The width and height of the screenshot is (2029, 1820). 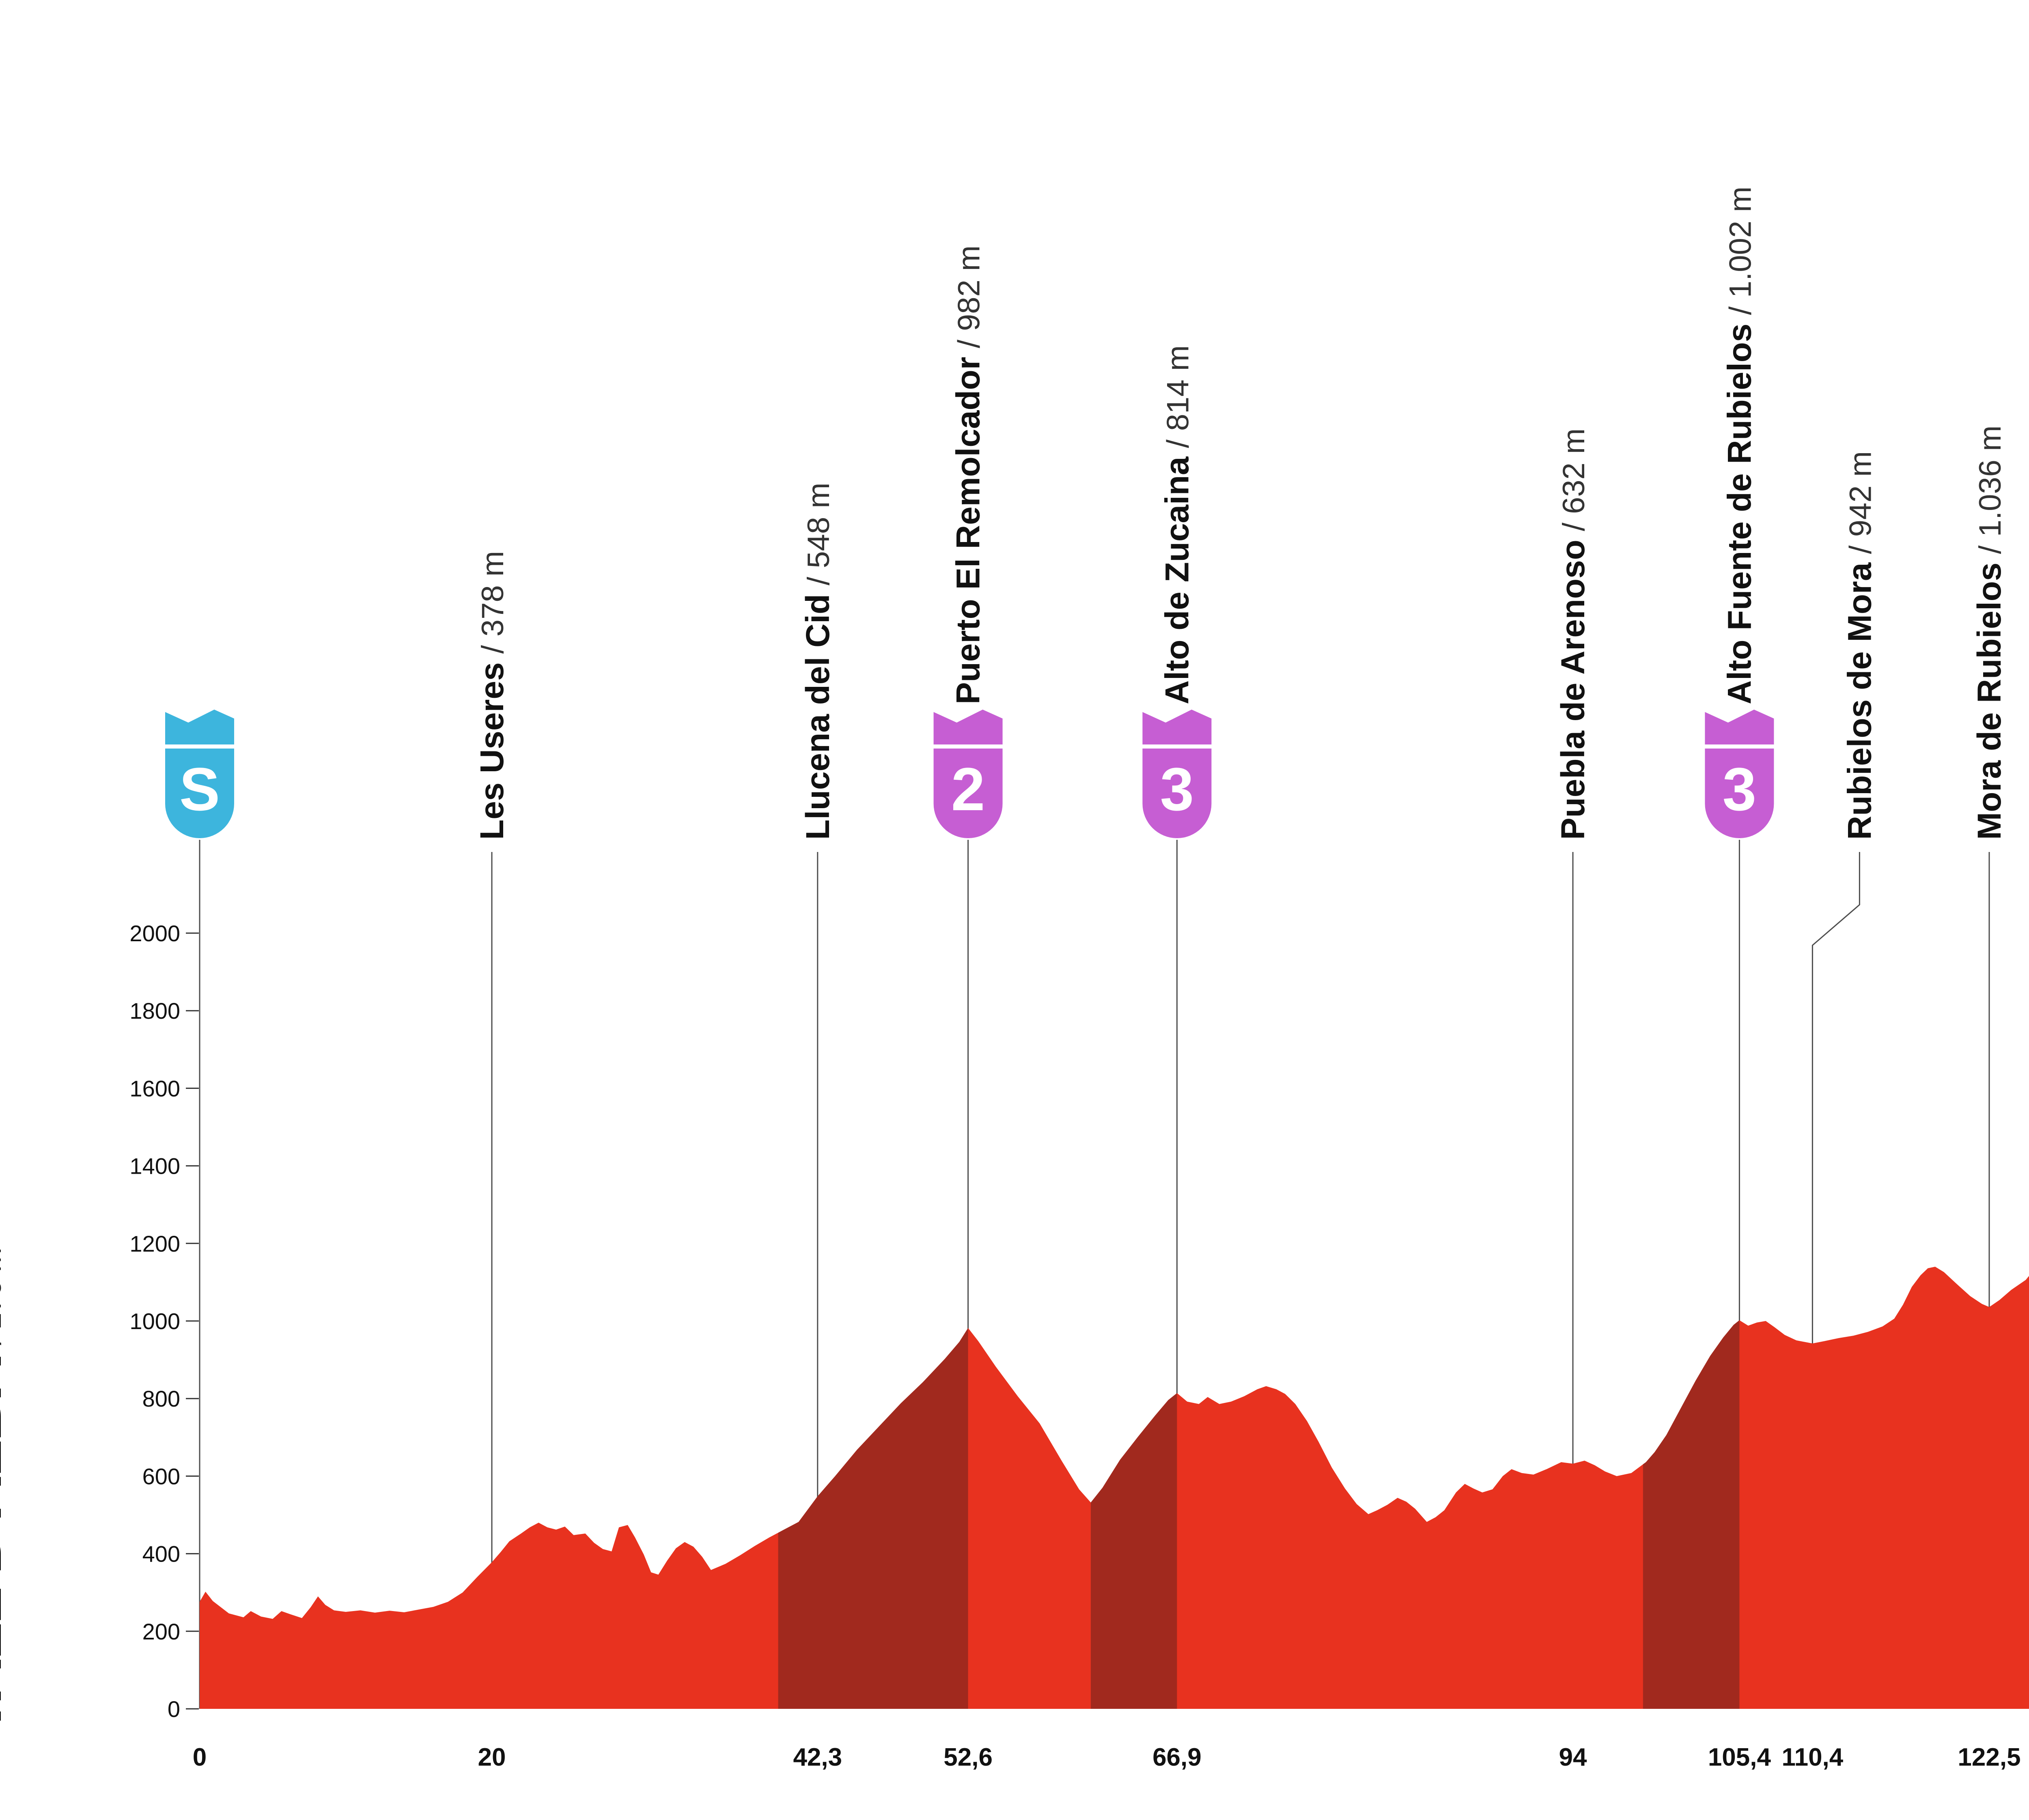 What do you see at coordinates (200, 1757) in the screenshot?
I see `x-axis-label: 0` at bounding box center [200, 1757].